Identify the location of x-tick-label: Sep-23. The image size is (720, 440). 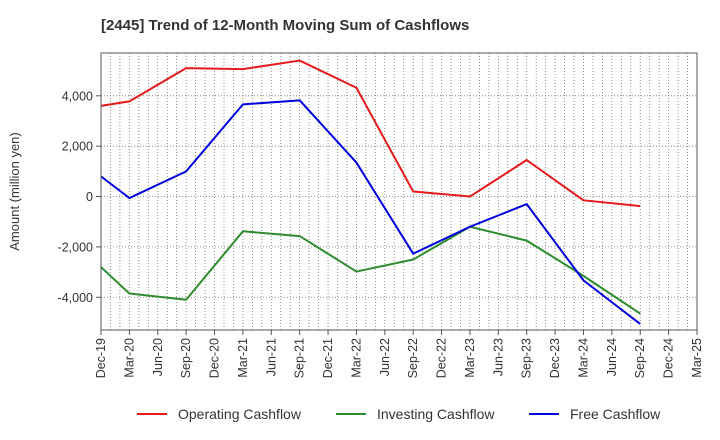
(527, 358).